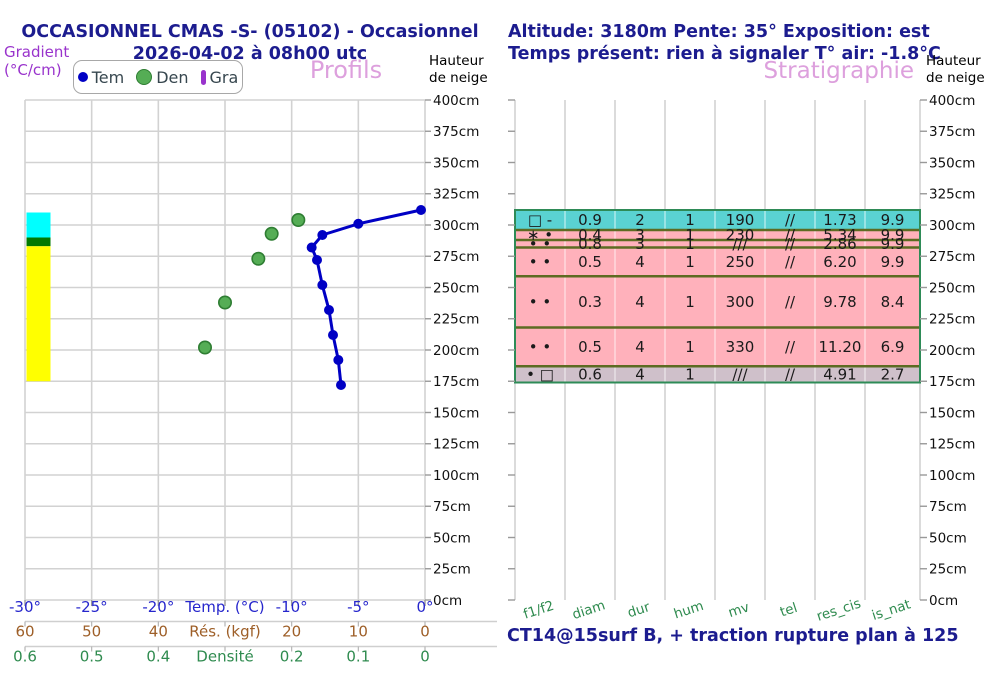  Describe the element at coordinates (590, 244) in the screenshot. I see `strat-cell: 0.8` at that location.